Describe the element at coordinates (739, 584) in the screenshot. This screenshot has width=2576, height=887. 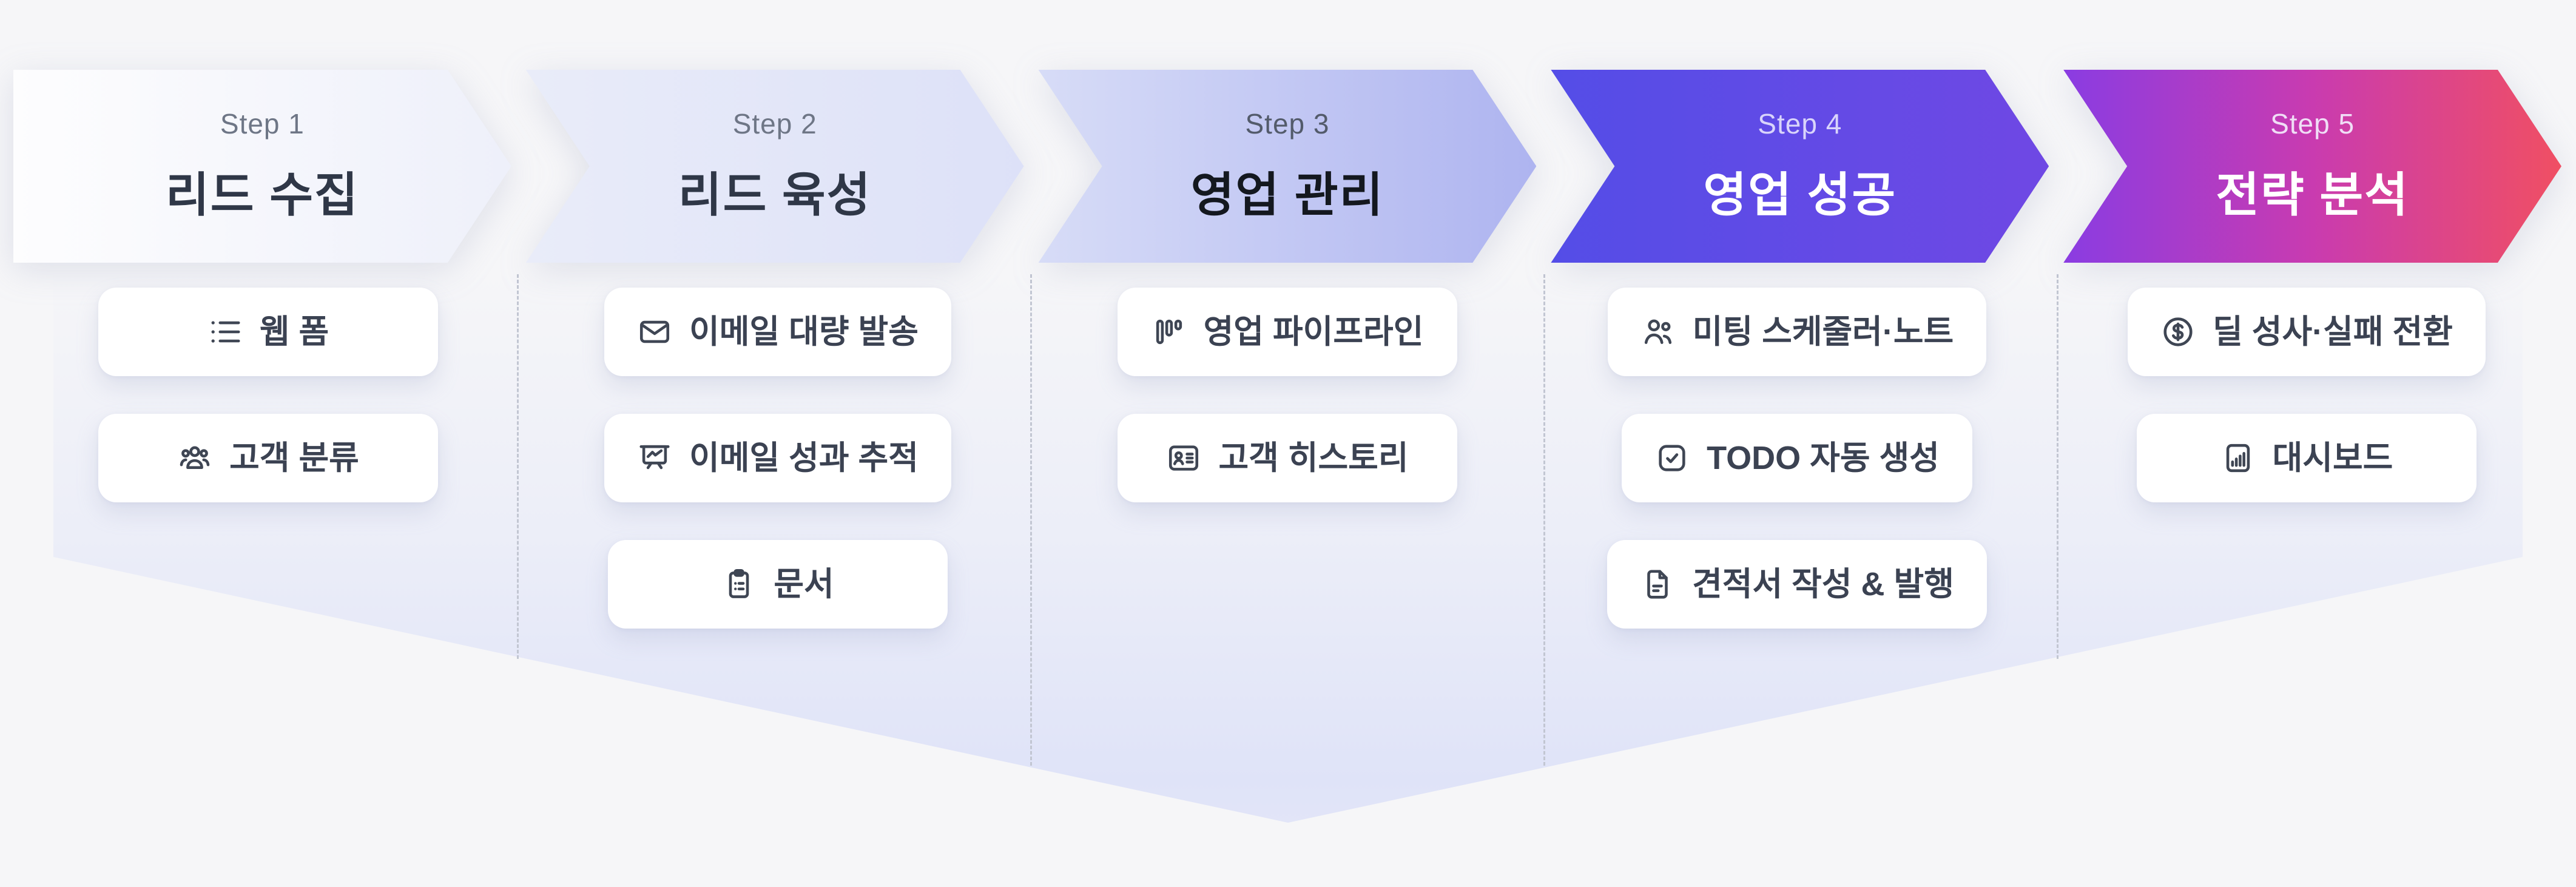
I see `clipboard-list-icon` at that location.